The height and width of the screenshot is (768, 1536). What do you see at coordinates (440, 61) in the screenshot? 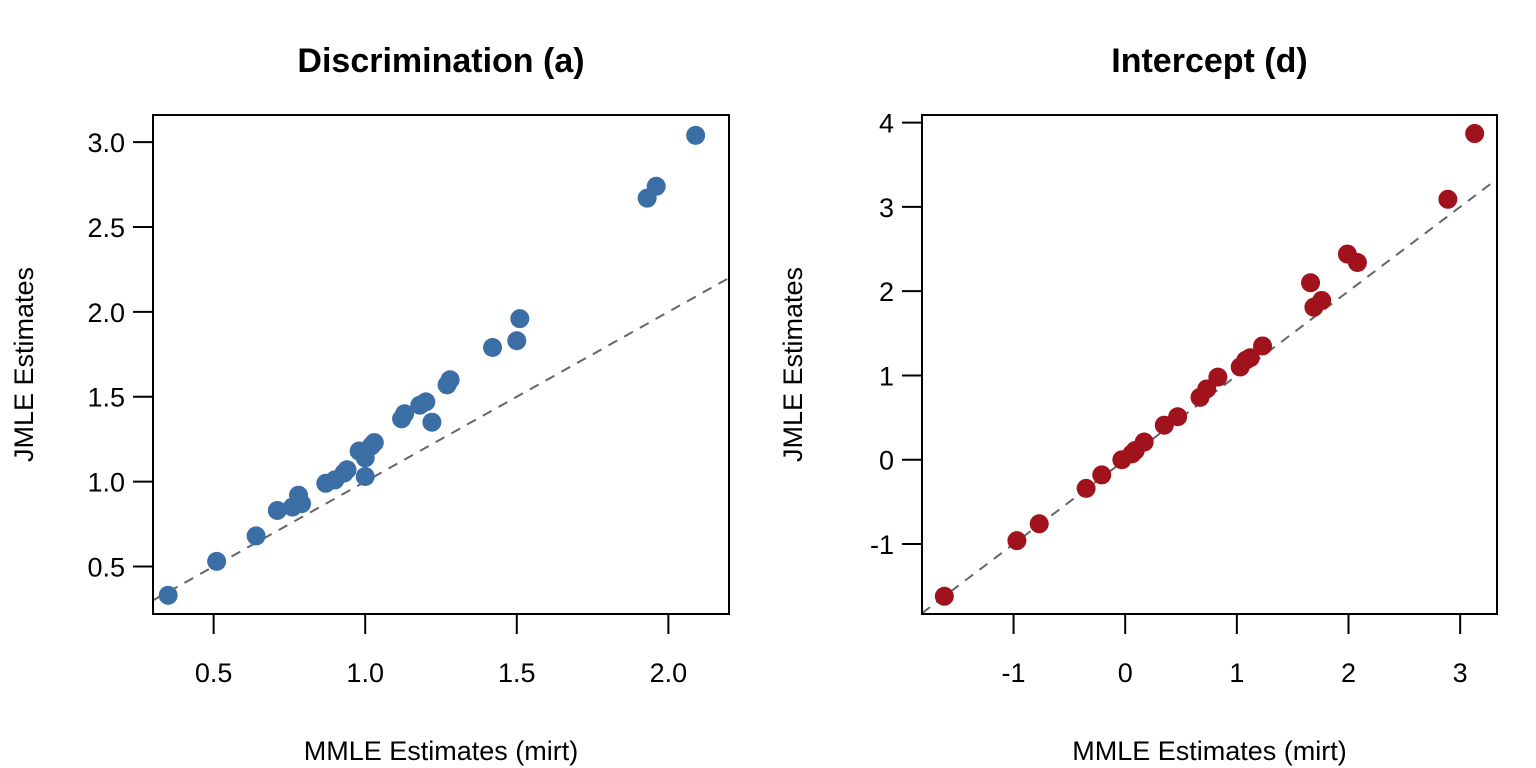
I see `chart-title: Discrimination (a)` at bounding box center [440, 61].